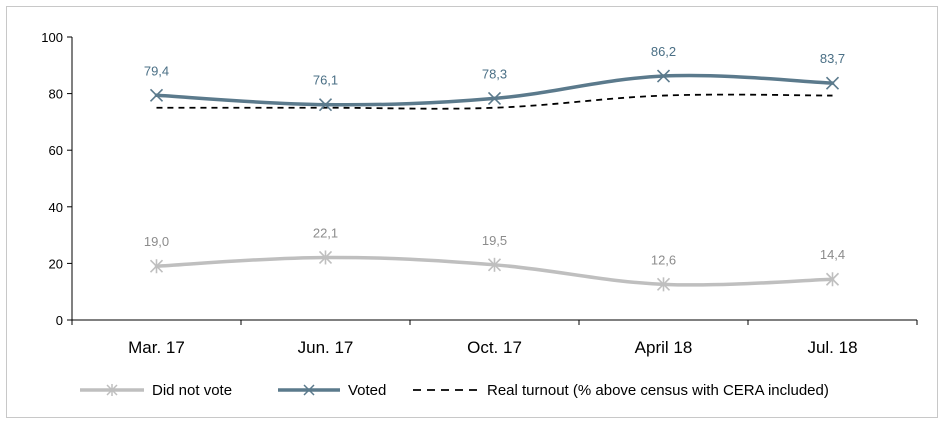 This screenshot has height=427, width=946. What do you see at coordinates (832, 347) in the screenshot?
I see `x-tick-label: Jul. 18` at bounding box center [832, 347].